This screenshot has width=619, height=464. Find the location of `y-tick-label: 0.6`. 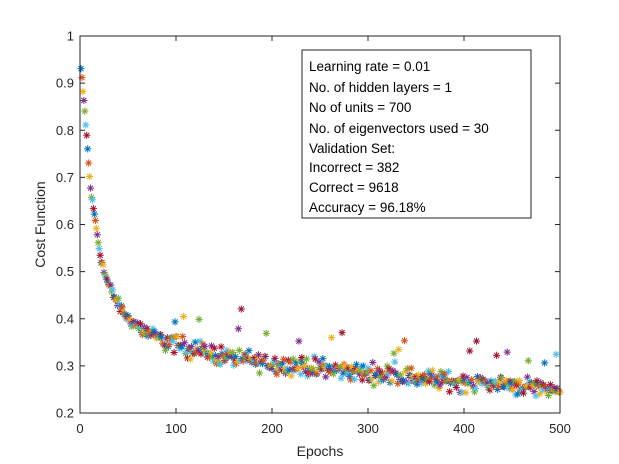

y-tick-label: 0.6 is located at coordinates (65, 224).